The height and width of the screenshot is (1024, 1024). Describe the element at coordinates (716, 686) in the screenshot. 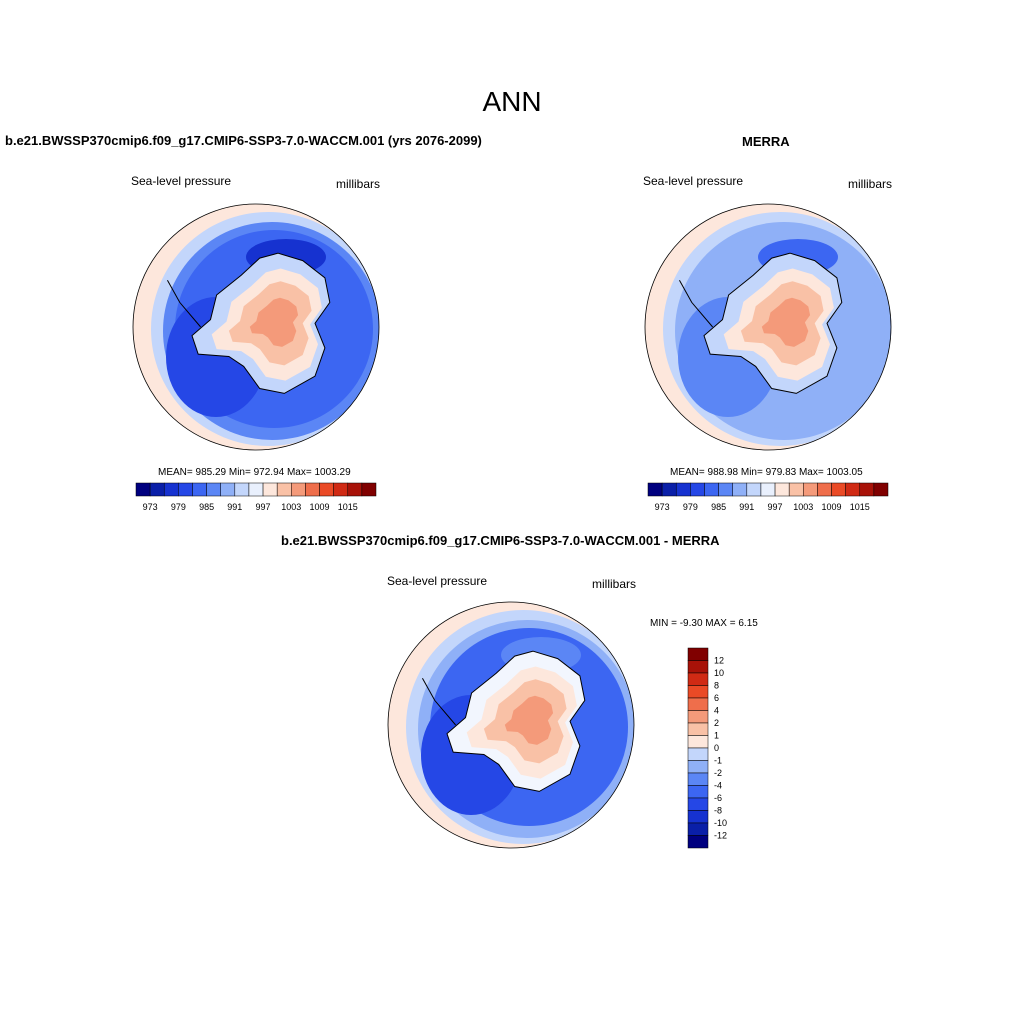

I see `colorbar-tick-label: 8` at that location.